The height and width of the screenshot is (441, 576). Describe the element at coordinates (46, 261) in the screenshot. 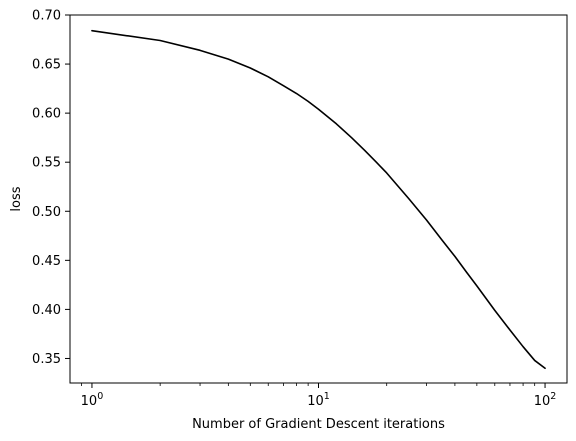

I see `y-tick-label: 0.45` at that location.